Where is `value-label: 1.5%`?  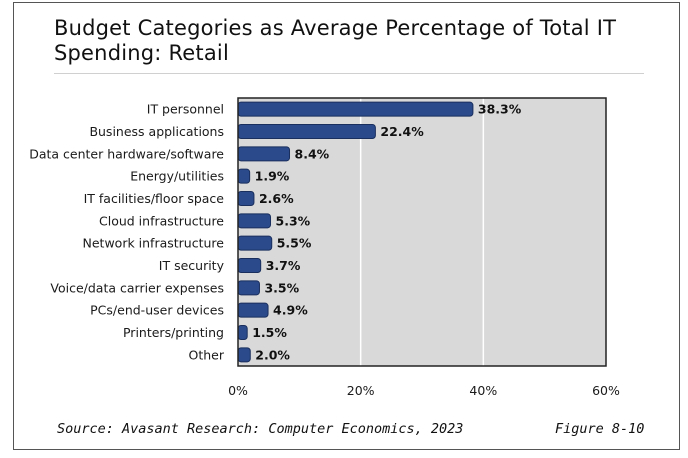 value-label: 1.5% is located at coordinates (269, 332).